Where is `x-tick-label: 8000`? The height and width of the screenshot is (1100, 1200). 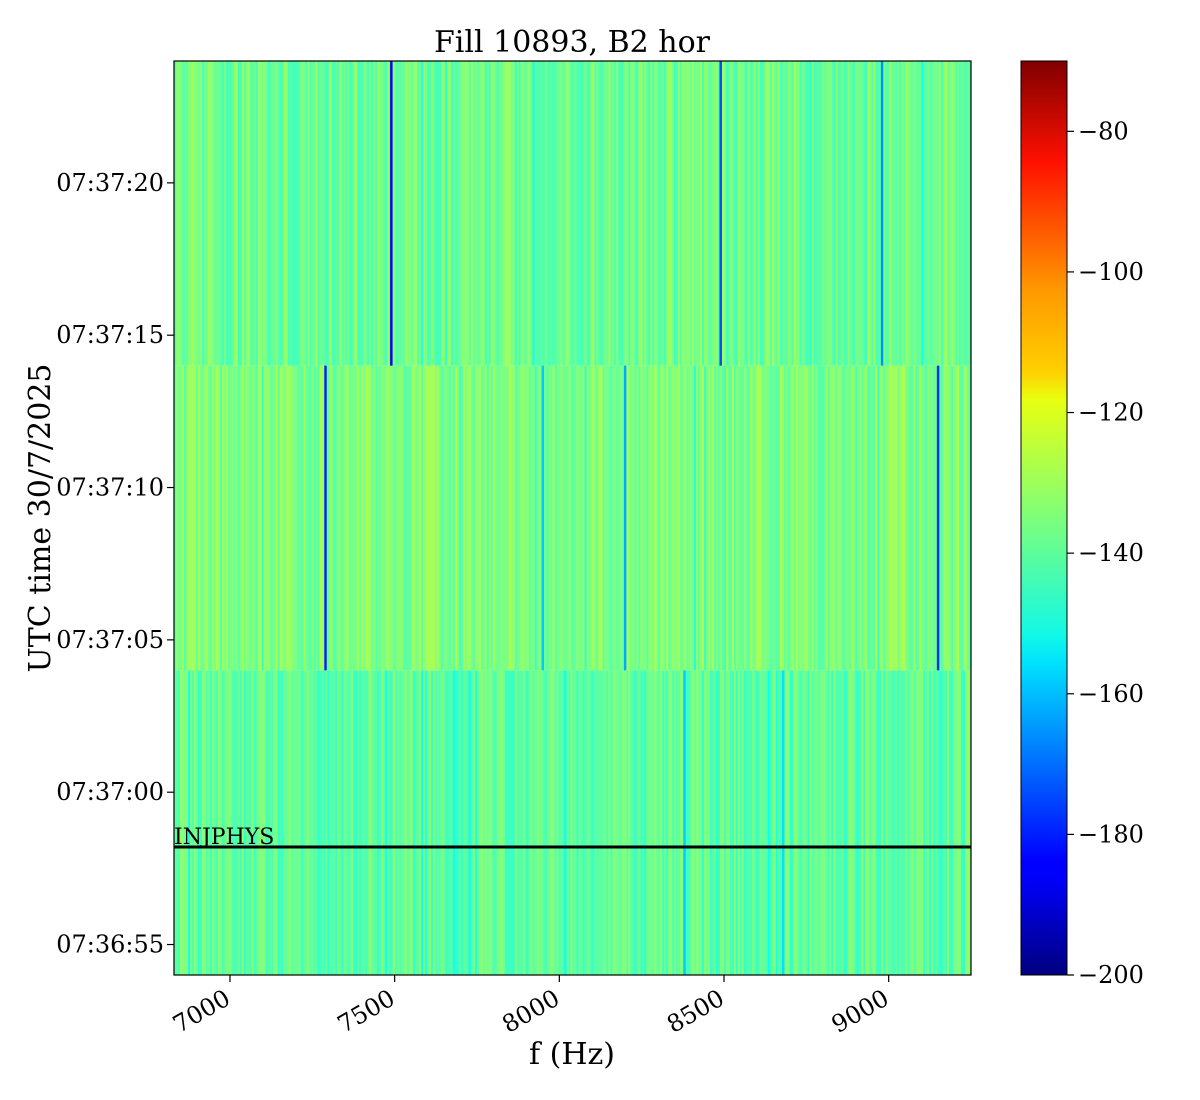 x-tick-label: 8000 is located at coordinates (530, 1011).